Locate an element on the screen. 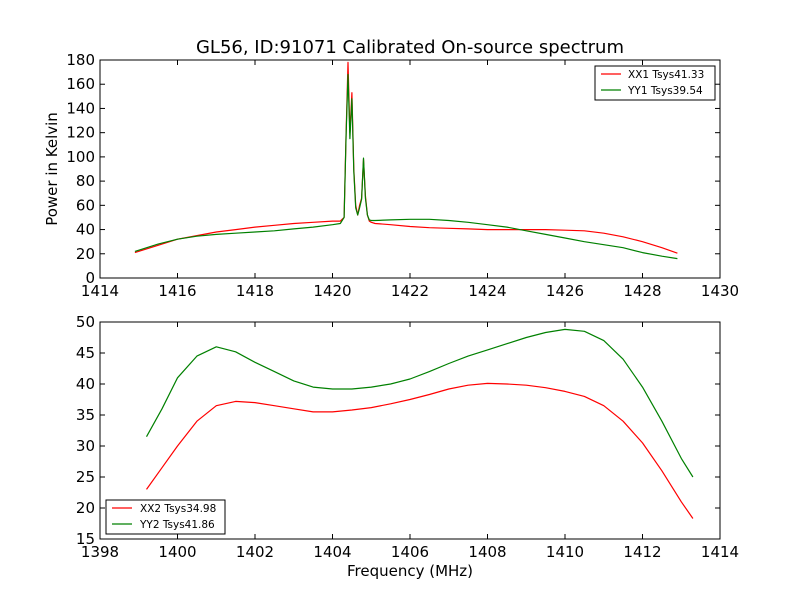  bottom-y-tick-label: 20 is located at coordinates (85, 508).